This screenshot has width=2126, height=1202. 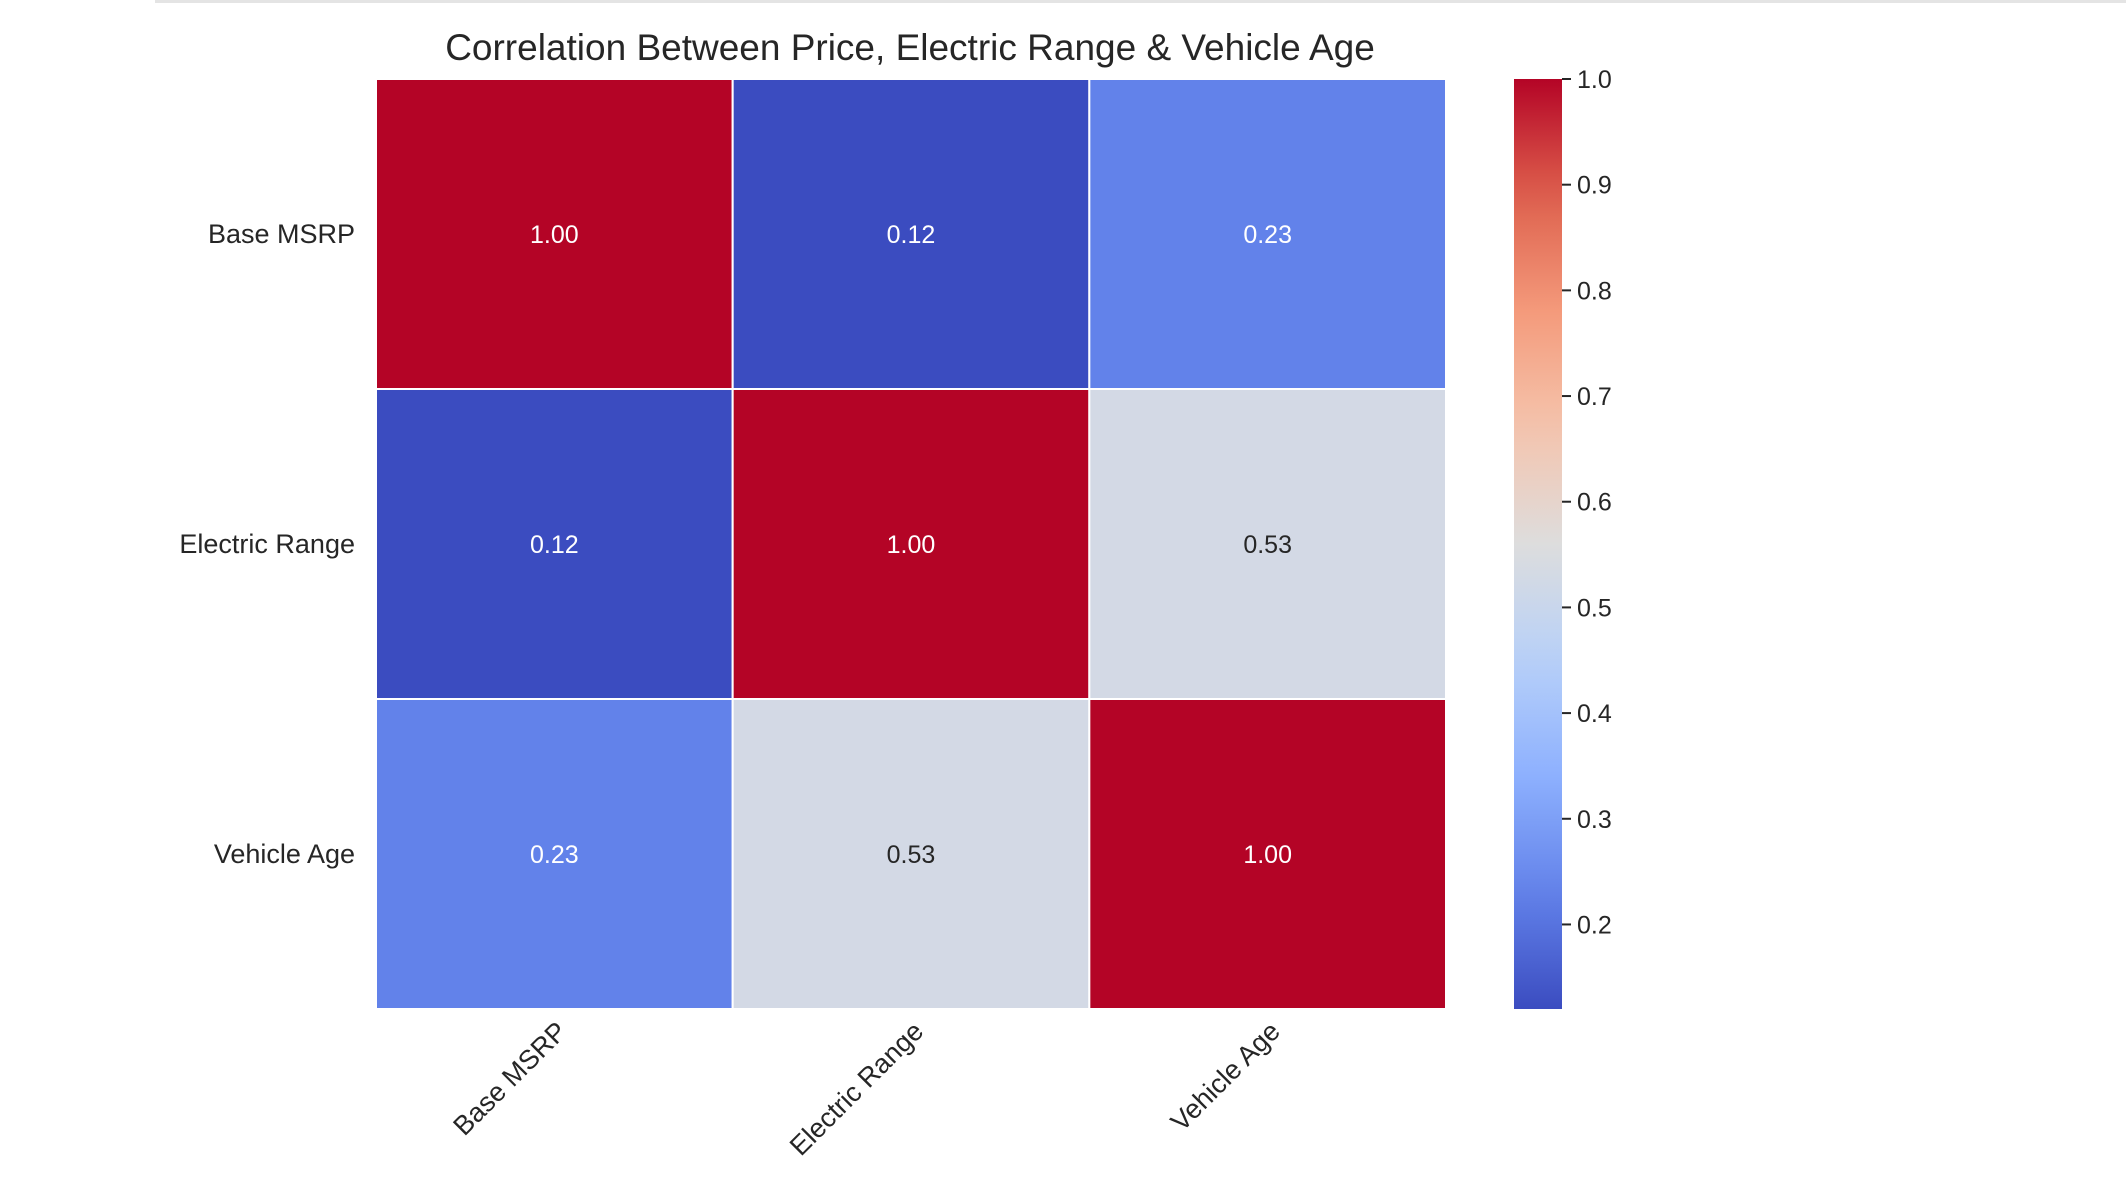 I want to click on colorbar-tick-label: 0.4, so click(x=1594, y=714).